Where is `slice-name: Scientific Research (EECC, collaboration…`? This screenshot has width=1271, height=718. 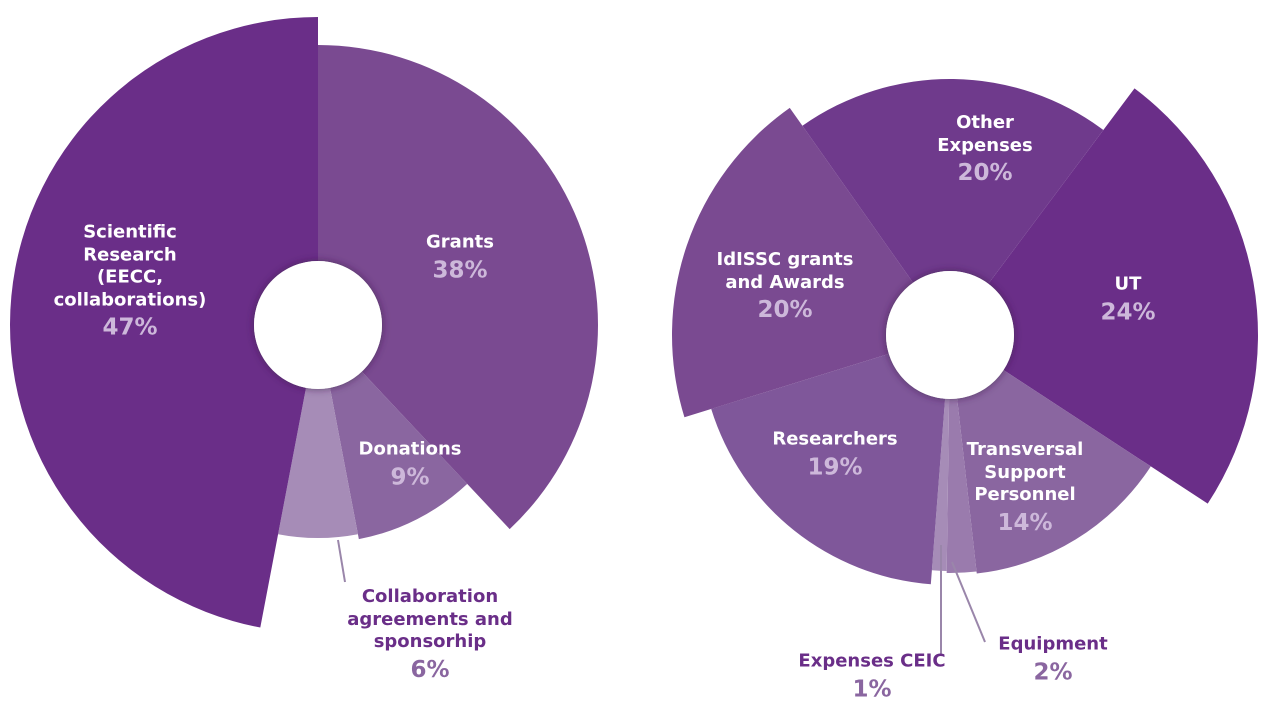 slice-name: Scientific Research (EECC, collaboration… is located at coordinates (130, 266).